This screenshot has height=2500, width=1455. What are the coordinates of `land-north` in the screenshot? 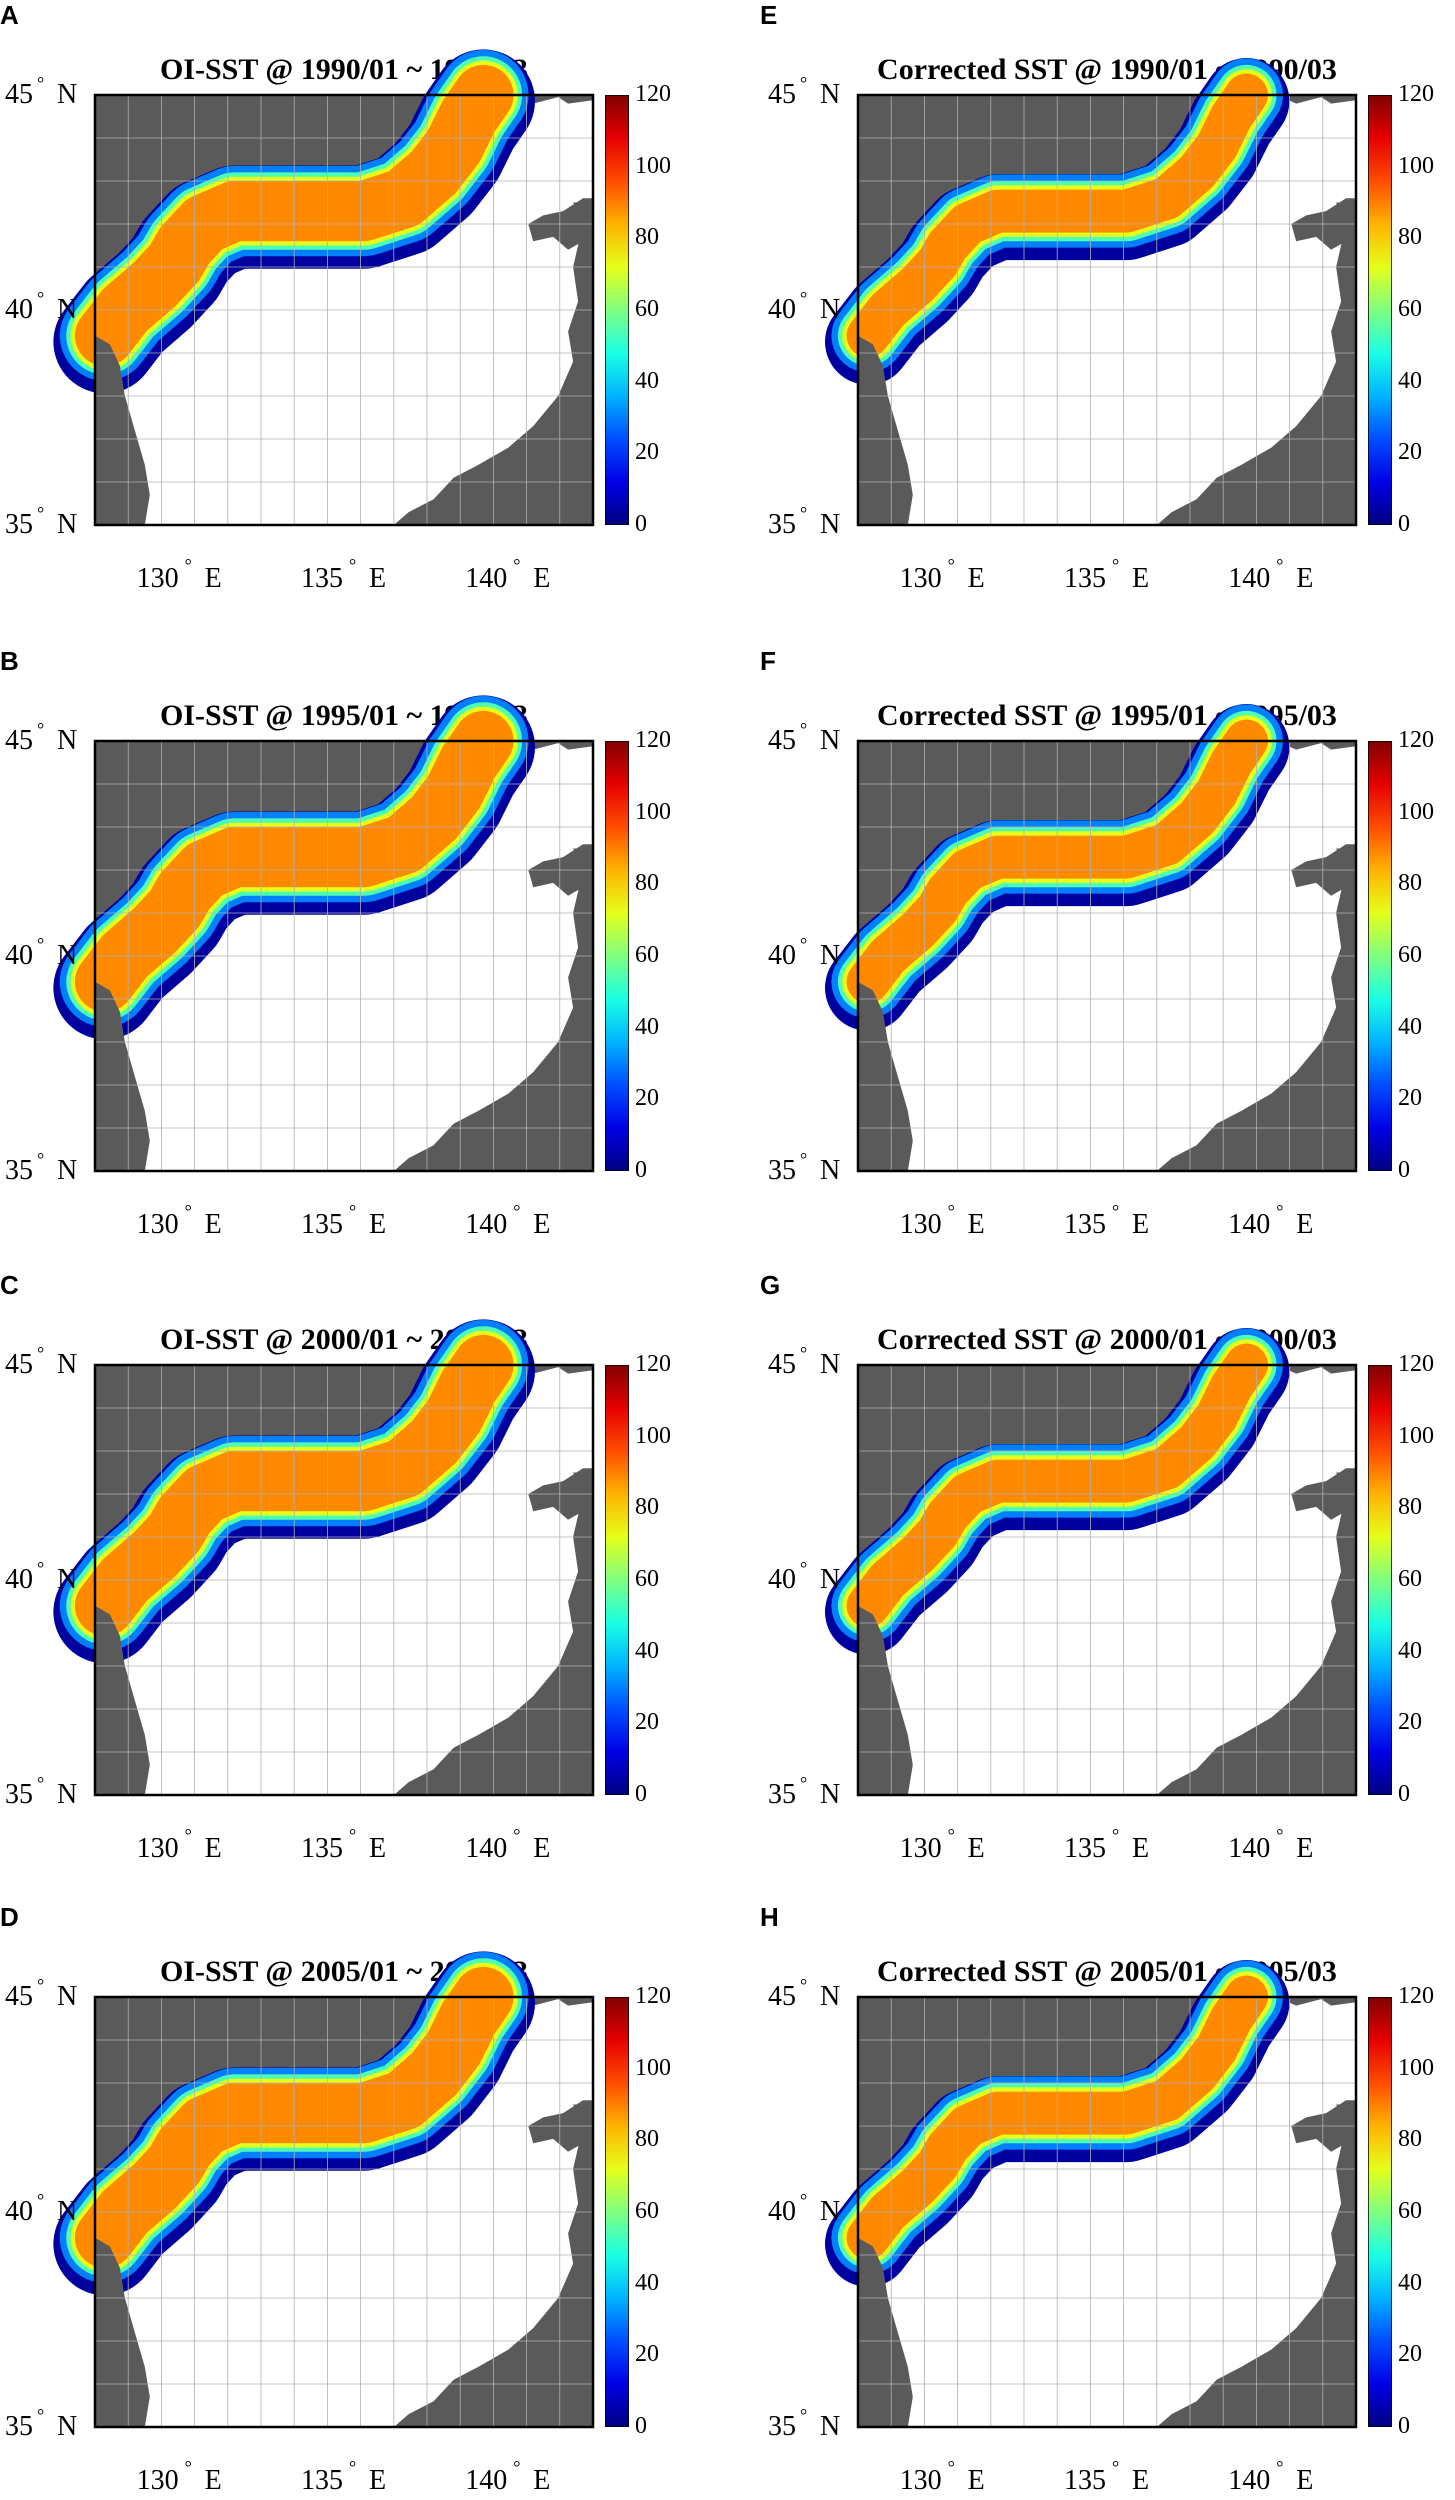 It's located at (1107, 215).